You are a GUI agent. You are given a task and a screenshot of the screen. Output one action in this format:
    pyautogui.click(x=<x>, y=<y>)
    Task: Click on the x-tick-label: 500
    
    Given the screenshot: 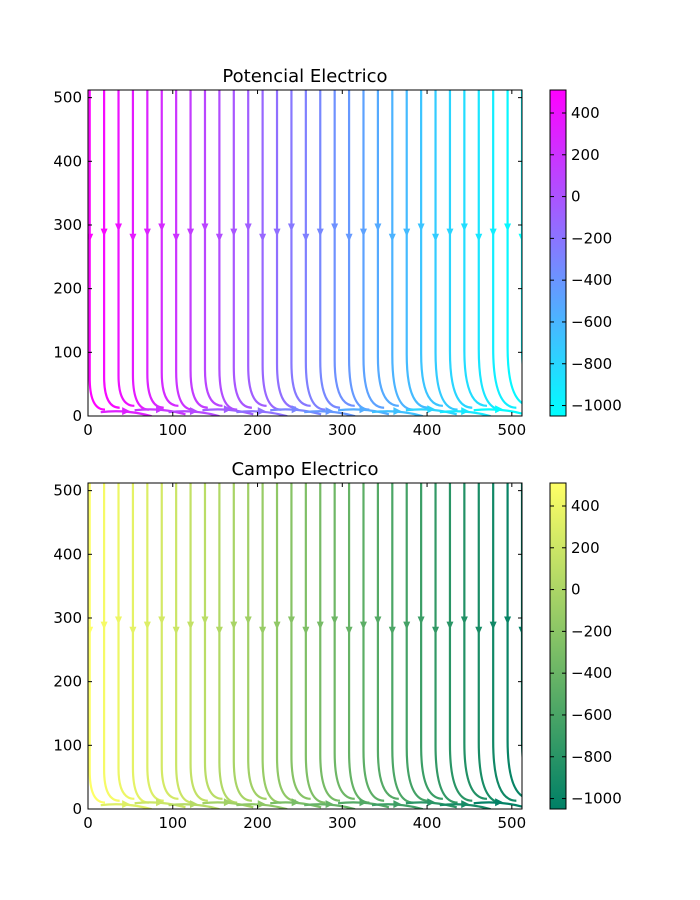 What is the action you would take?
    pyautogui.click(x=512, y=430)
    